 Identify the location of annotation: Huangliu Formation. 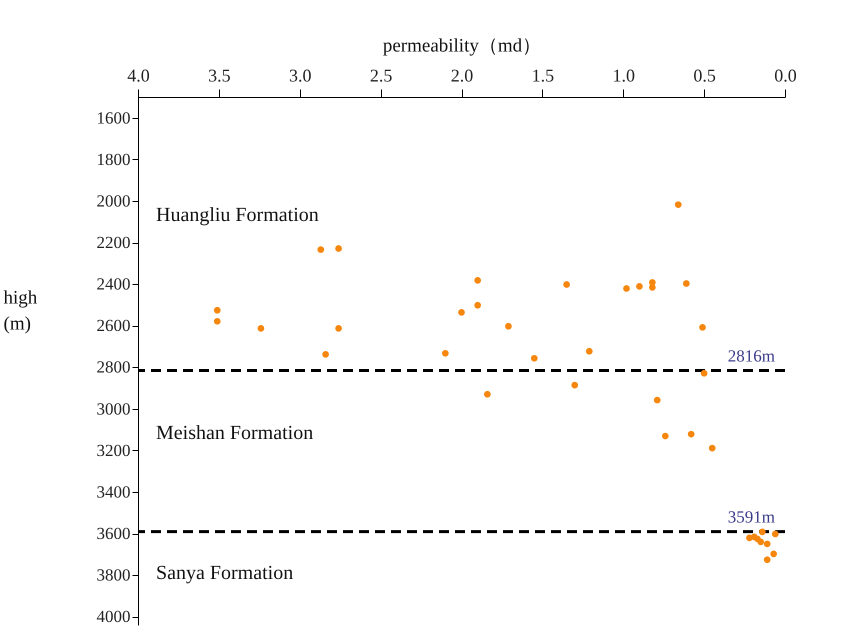
(237, 215).